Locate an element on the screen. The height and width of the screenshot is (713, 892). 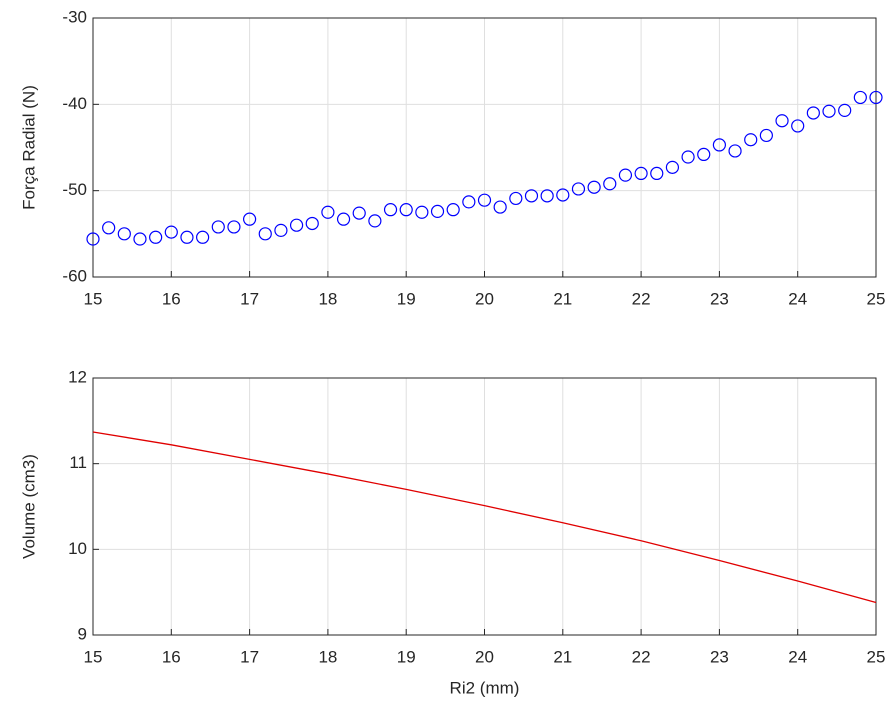
x-axis-label: Ri2 (mm) is located at coordinates (485, 687).